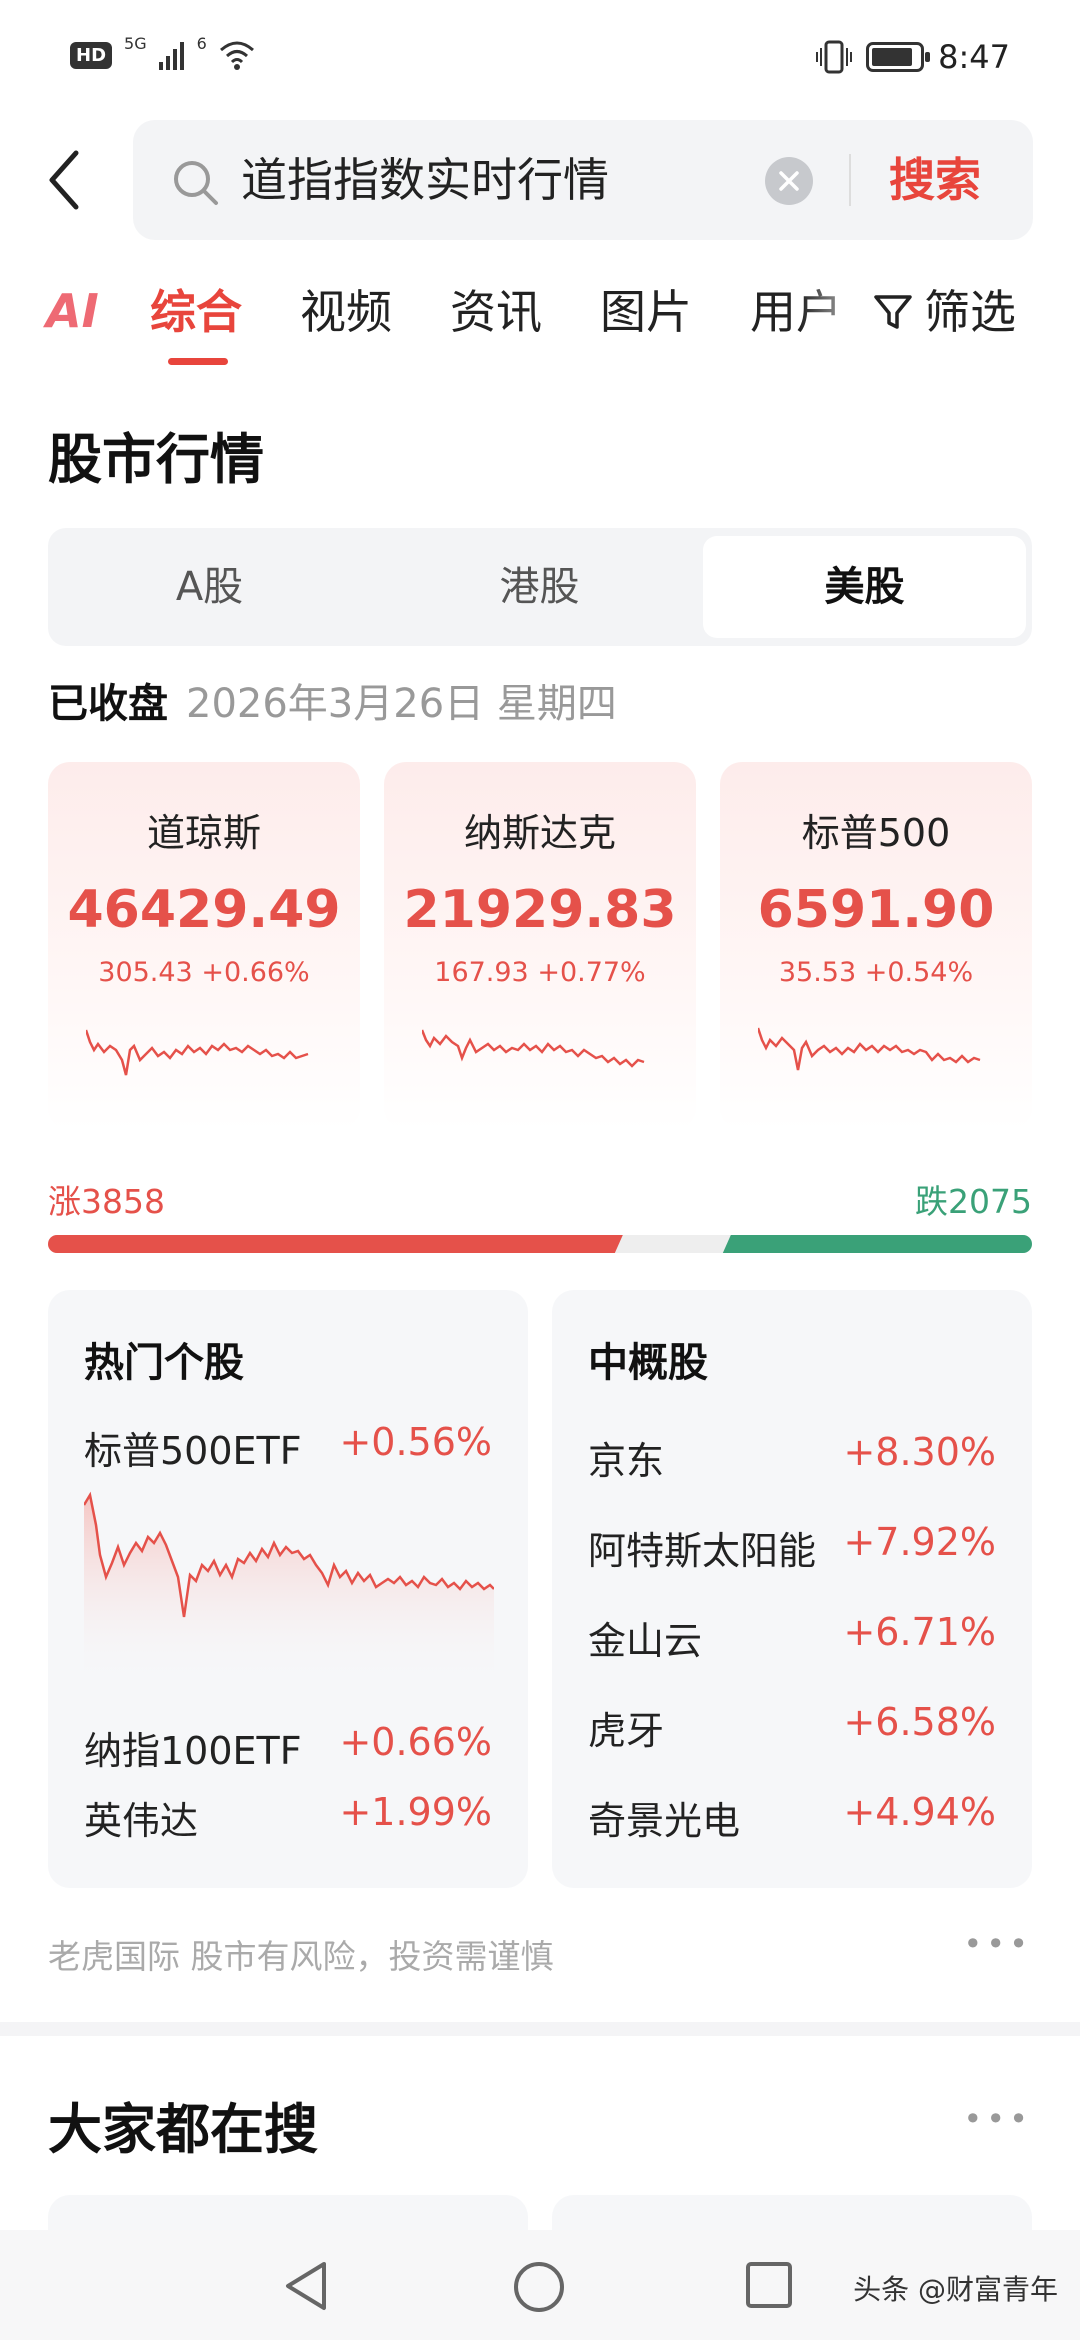  I want to click on nav-home-icon, so click(539, 2287).